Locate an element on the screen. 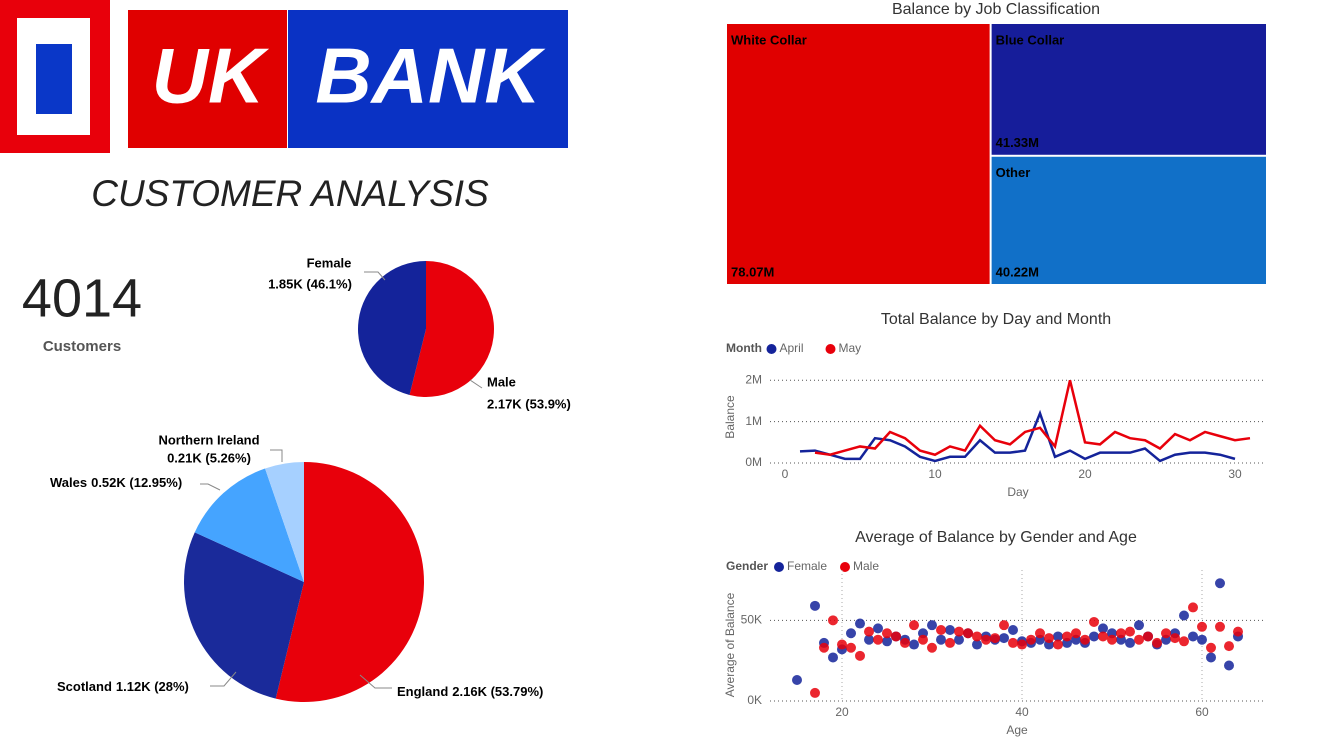  cell-name: Blue Collar is located at coordinates (1030, 39).